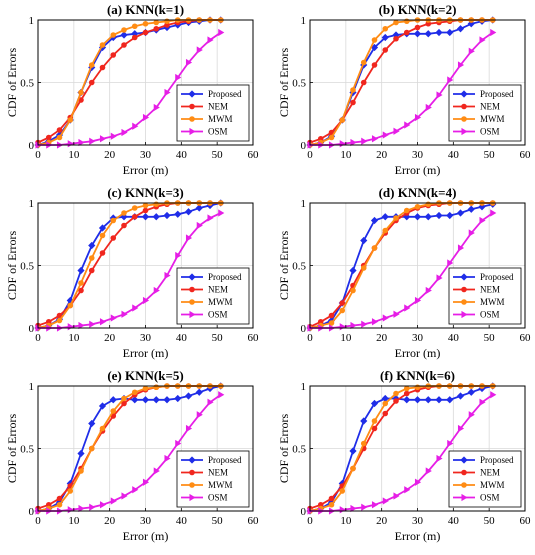 The image size is (535, 555). Describe the element at coordinates (299, 450) in the screenshot. I see `y-tick-label: 0.5` at that location.